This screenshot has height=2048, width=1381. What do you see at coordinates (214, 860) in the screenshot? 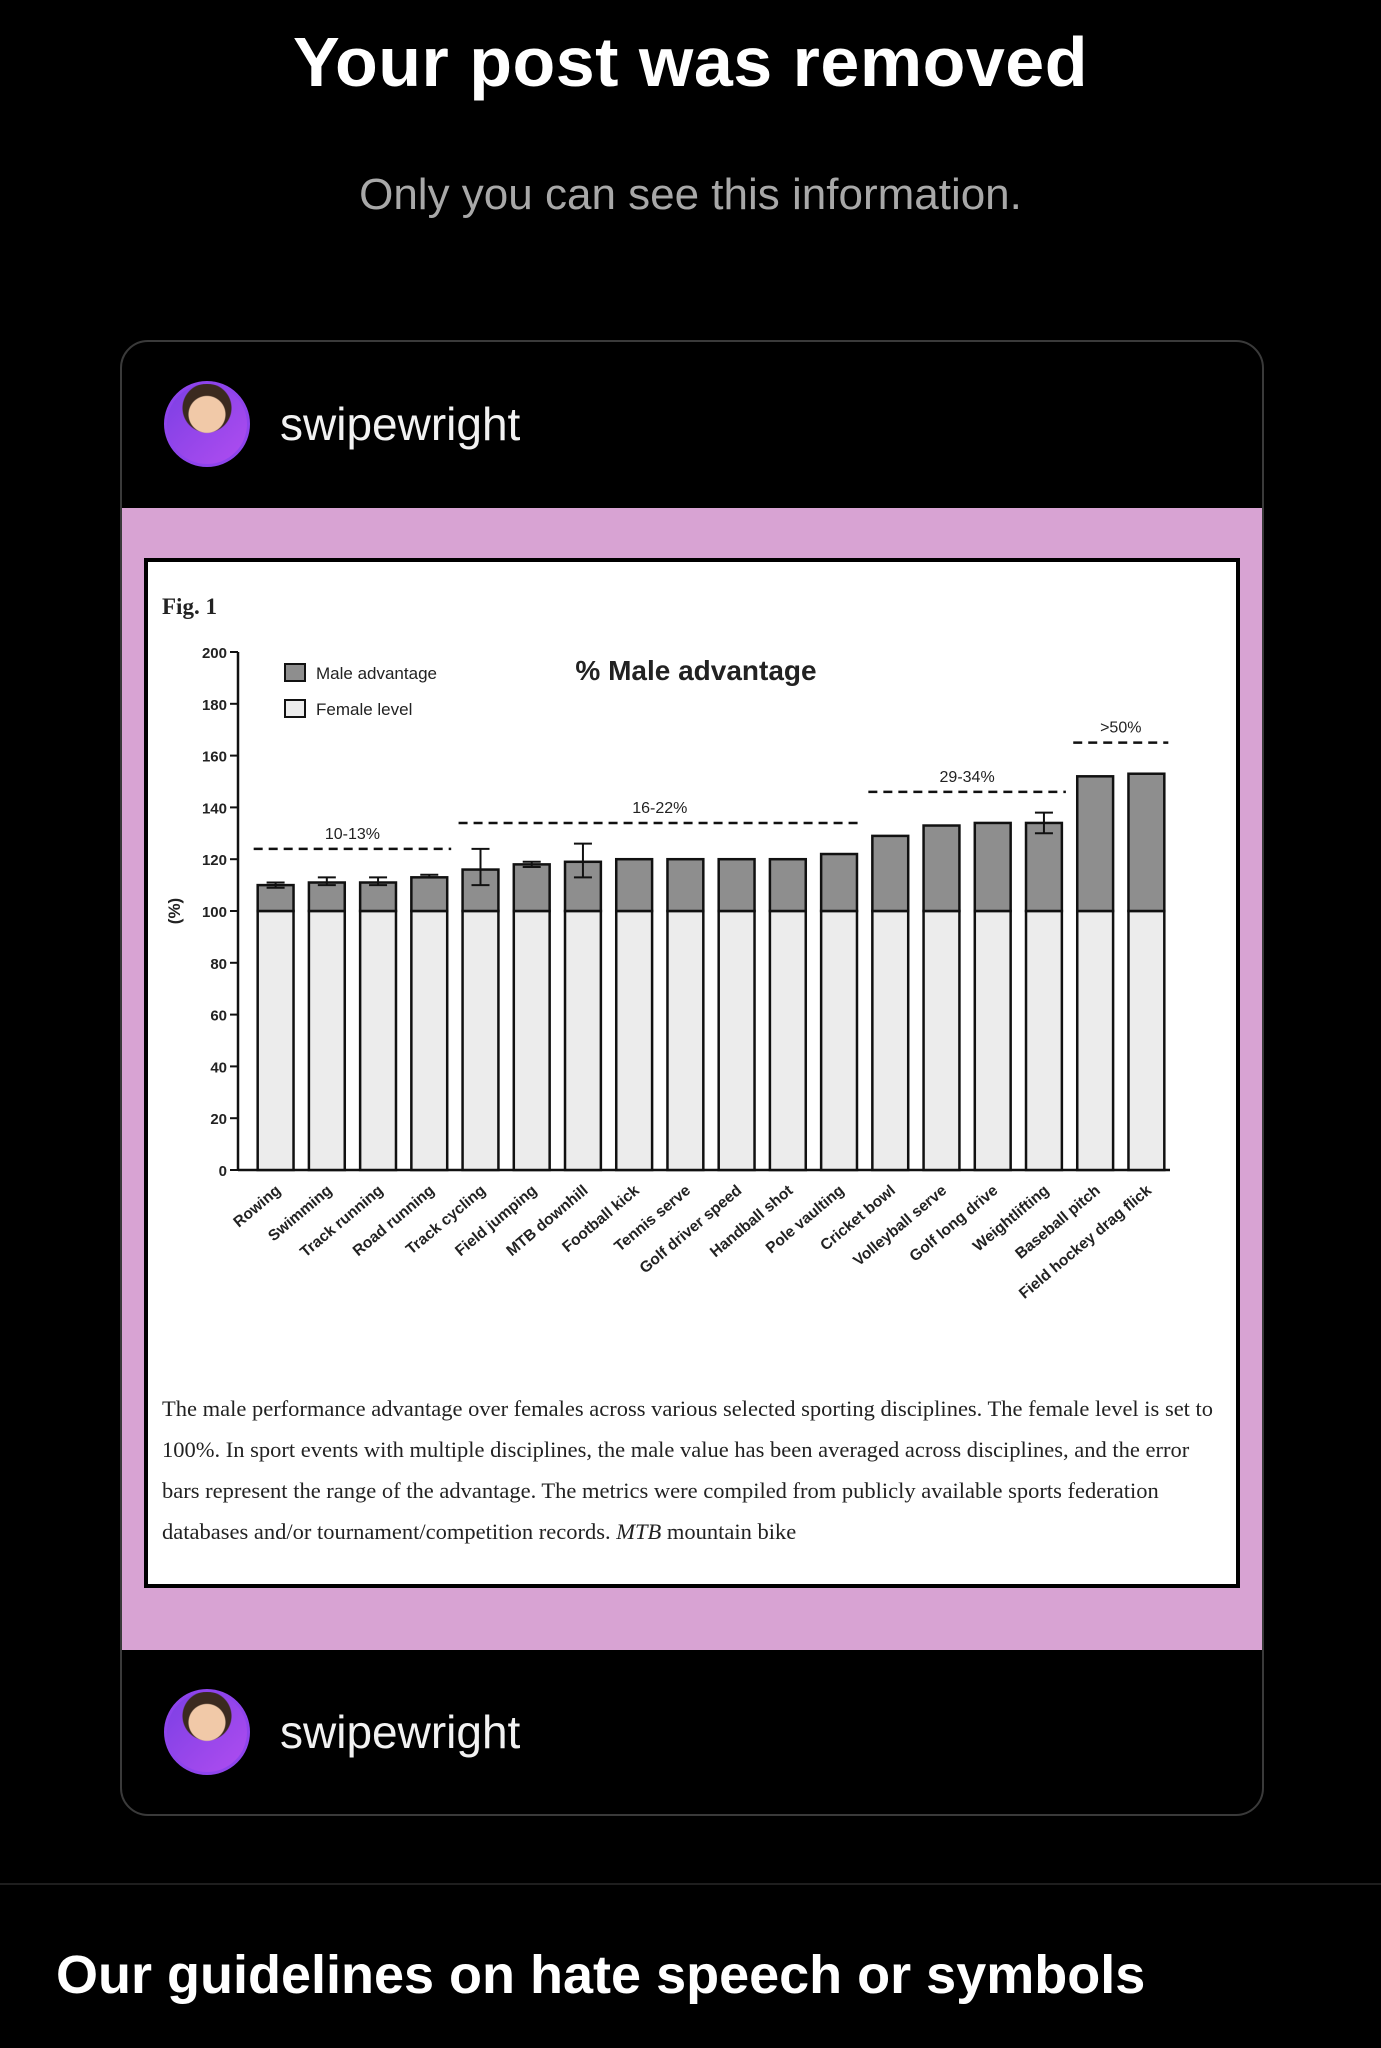
I see `y-tick-label: 120` at bounding box center [214, 860].